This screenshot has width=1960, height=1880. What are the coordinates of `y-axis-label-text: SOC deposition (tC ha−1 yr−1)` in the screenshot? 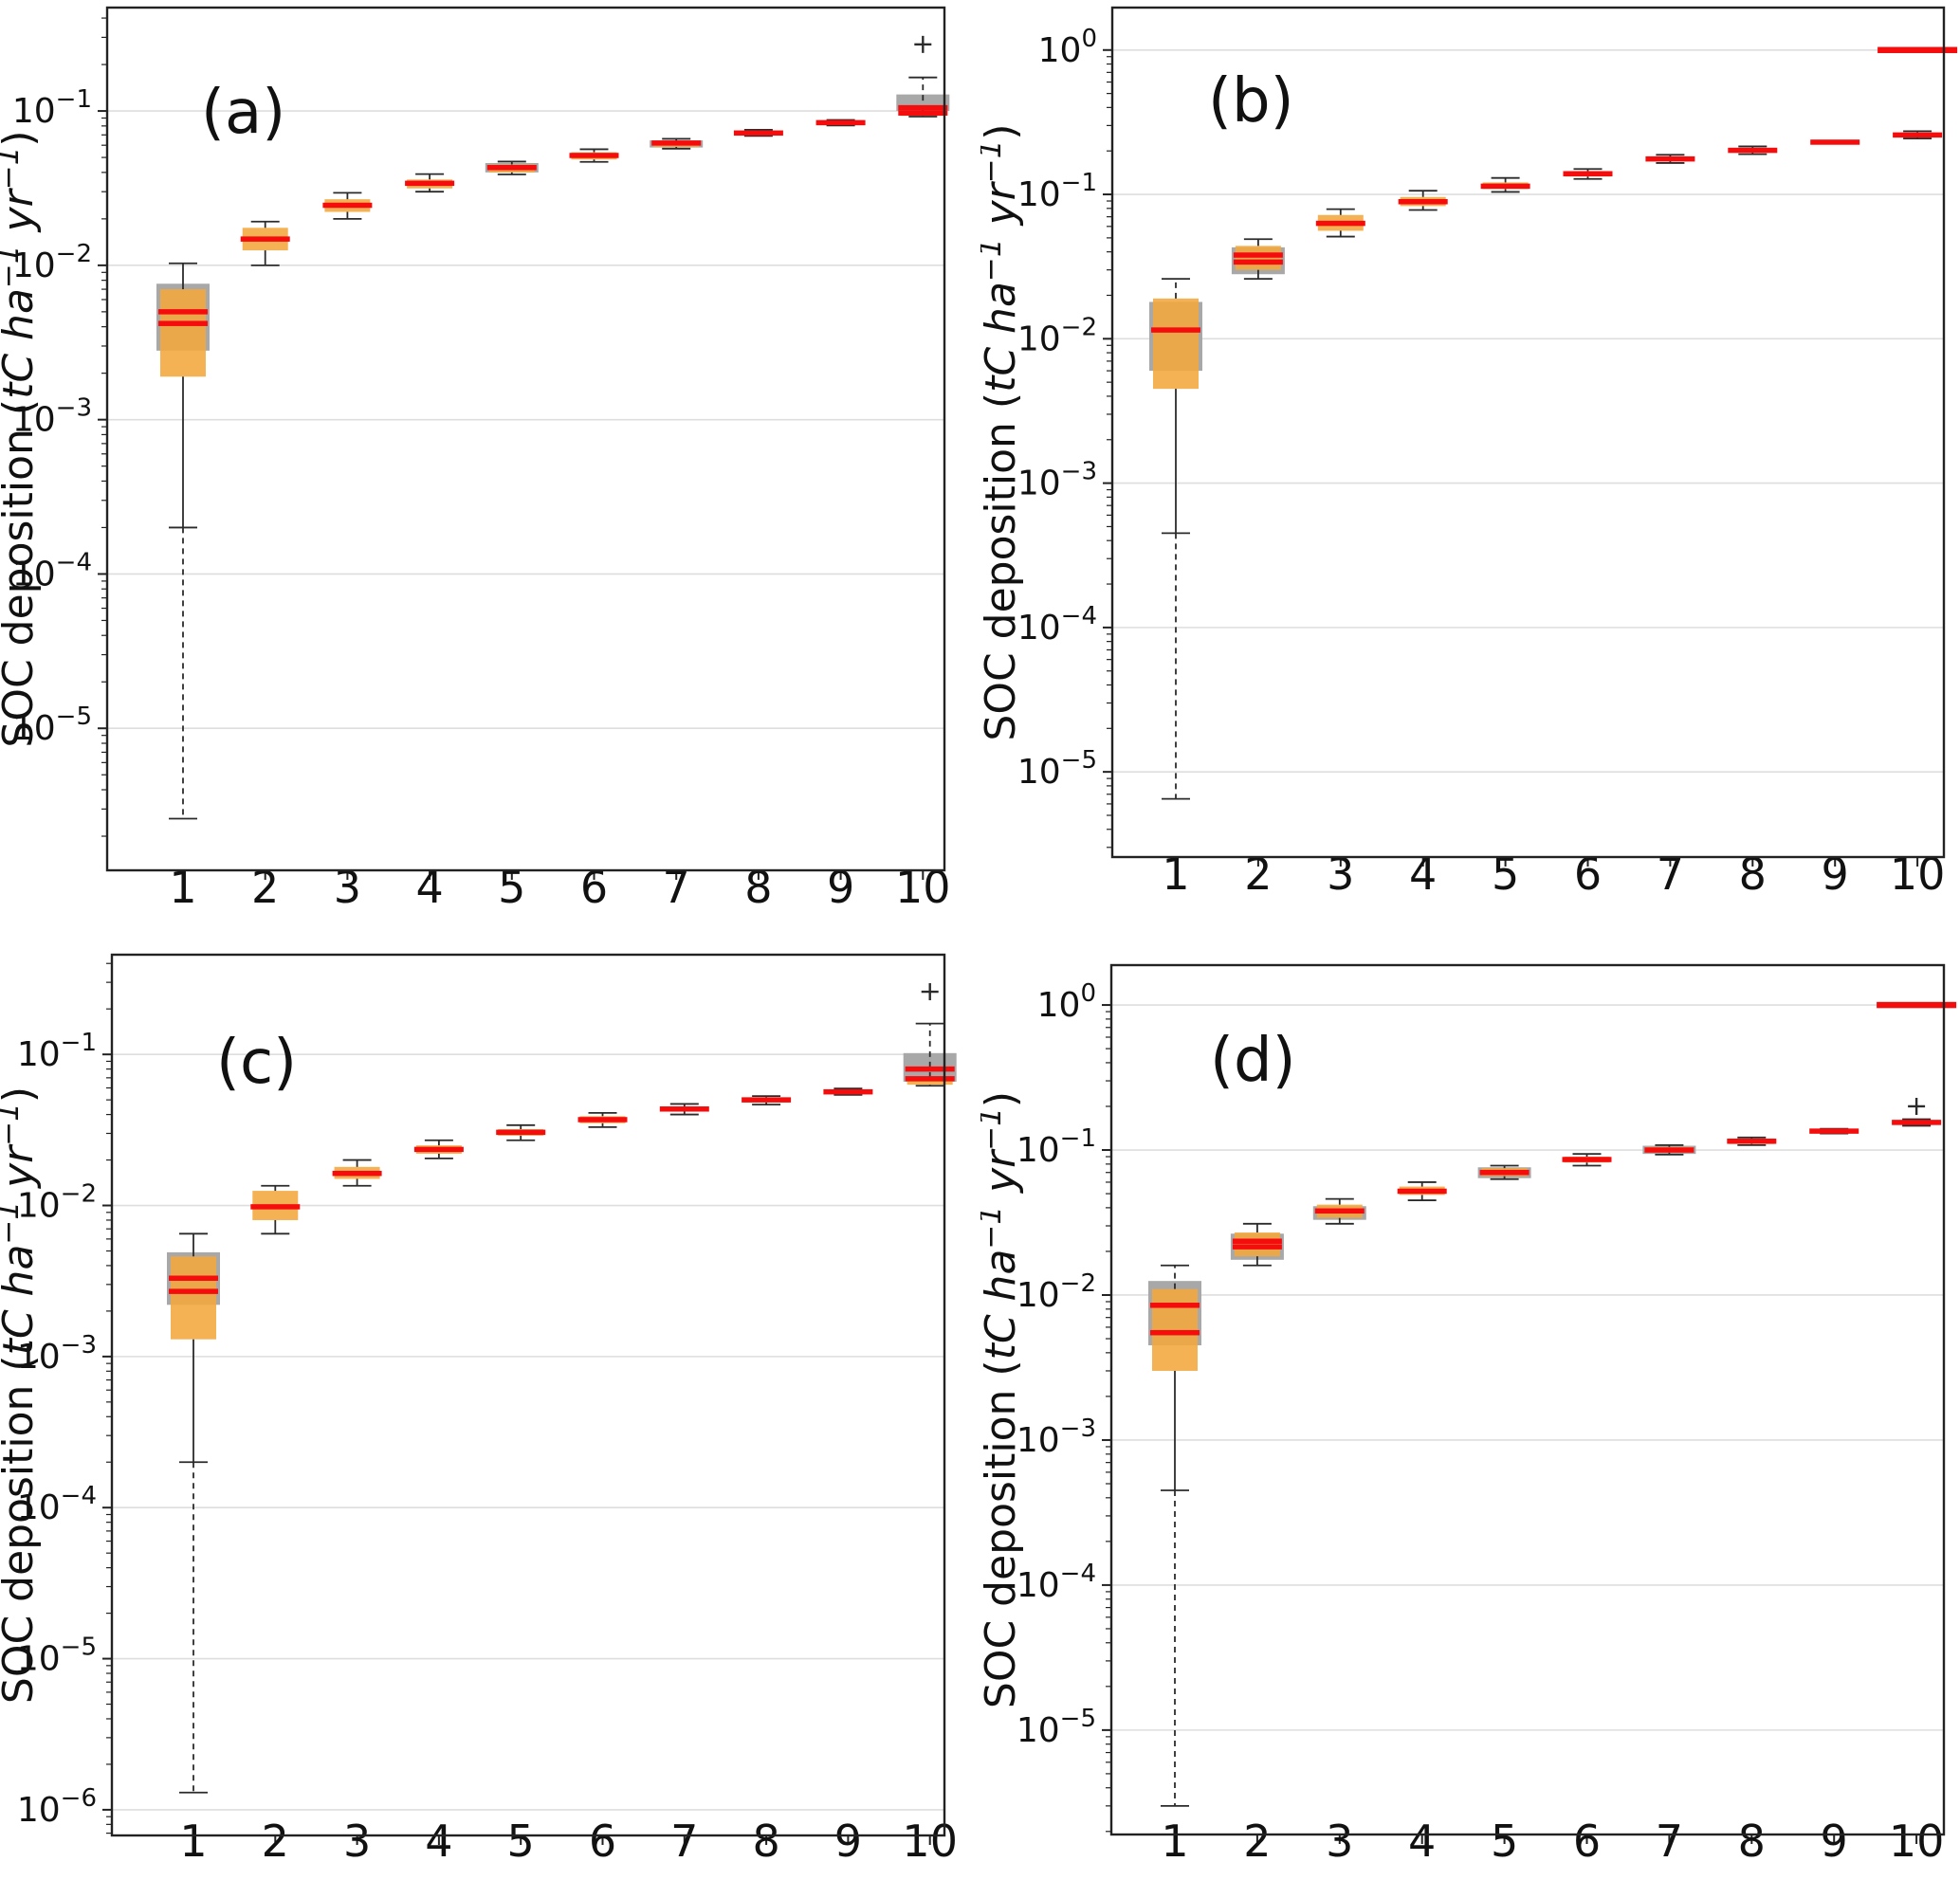 It's located at (21, 438).